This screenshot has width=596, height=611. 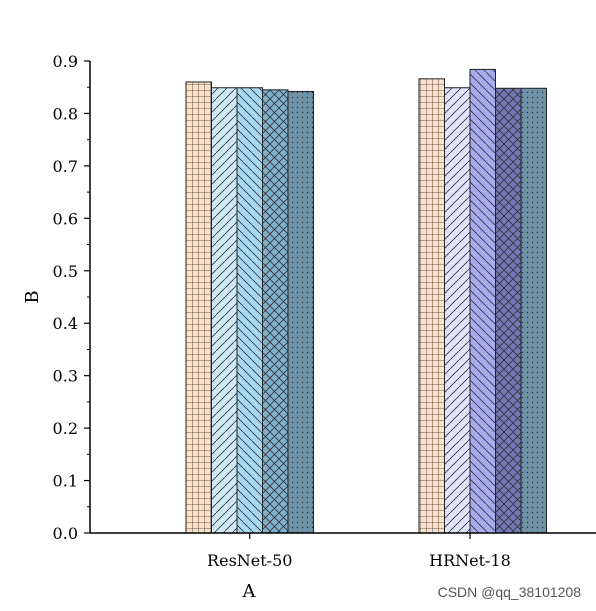 I want to click on y-tick-label: 0.3, so click(x=65, y=376).